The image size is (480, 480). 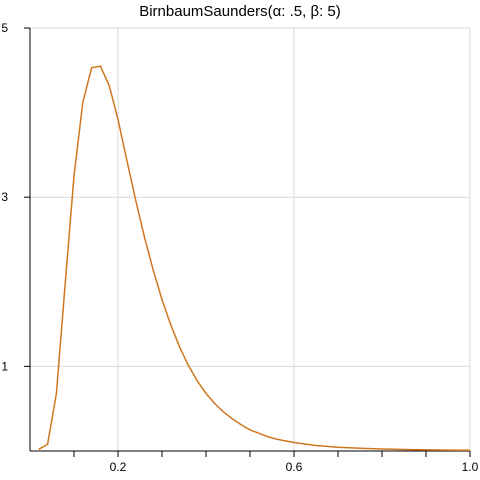 I want to click on x-tick-label: 0.6, so click(x=294, y=467).